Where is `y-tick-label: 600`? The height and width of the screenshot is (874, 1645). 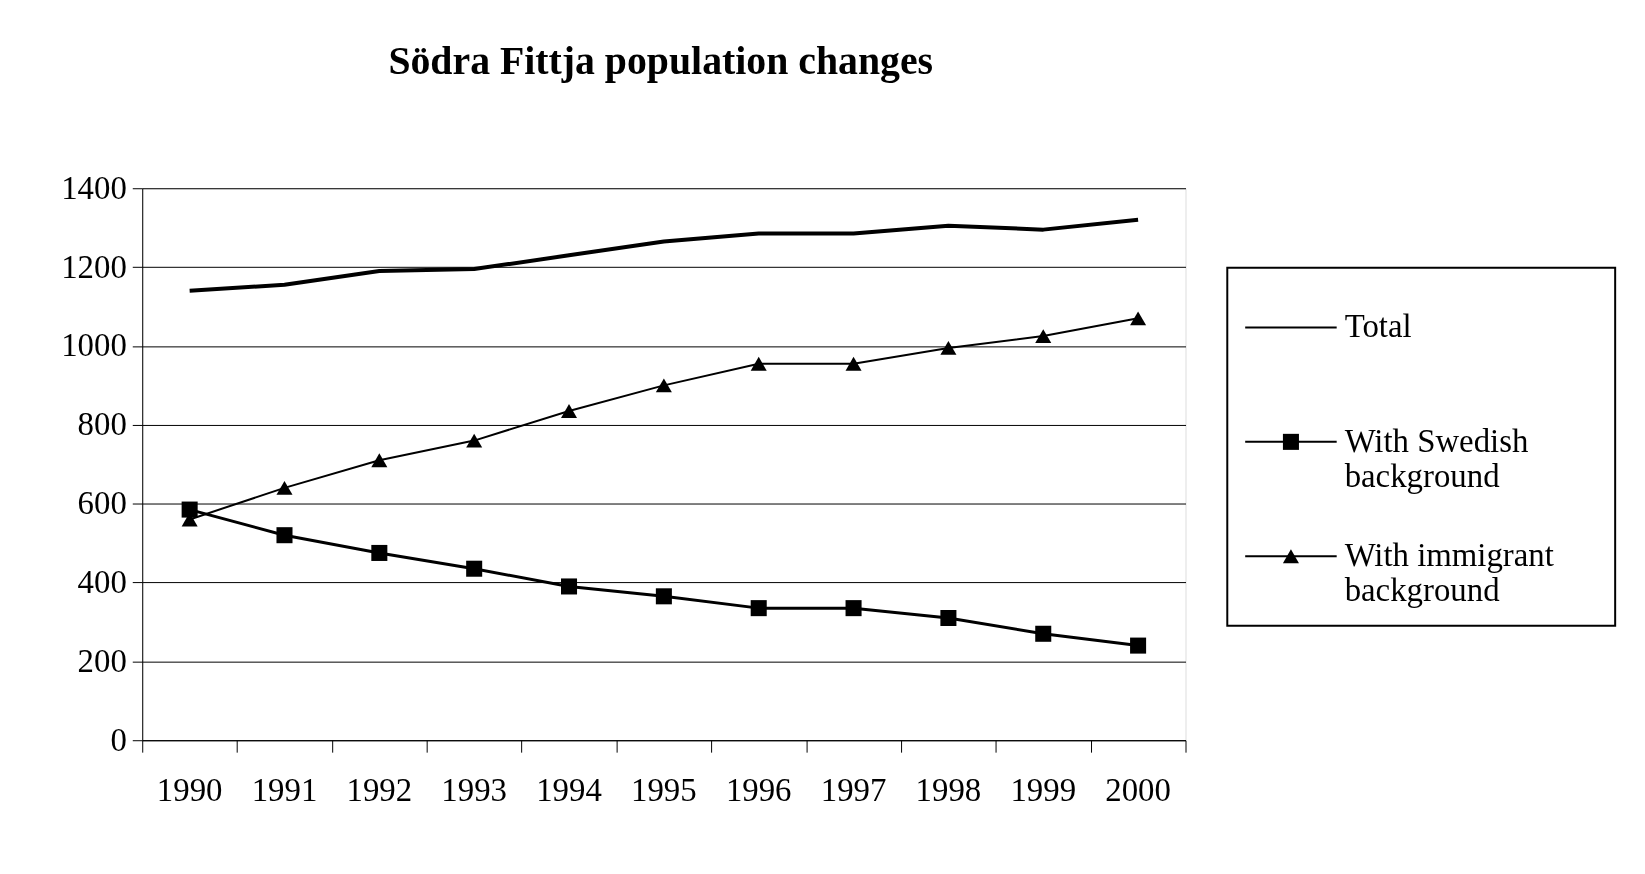 y-tick-label: 600 is located at coordinates (102, 503).